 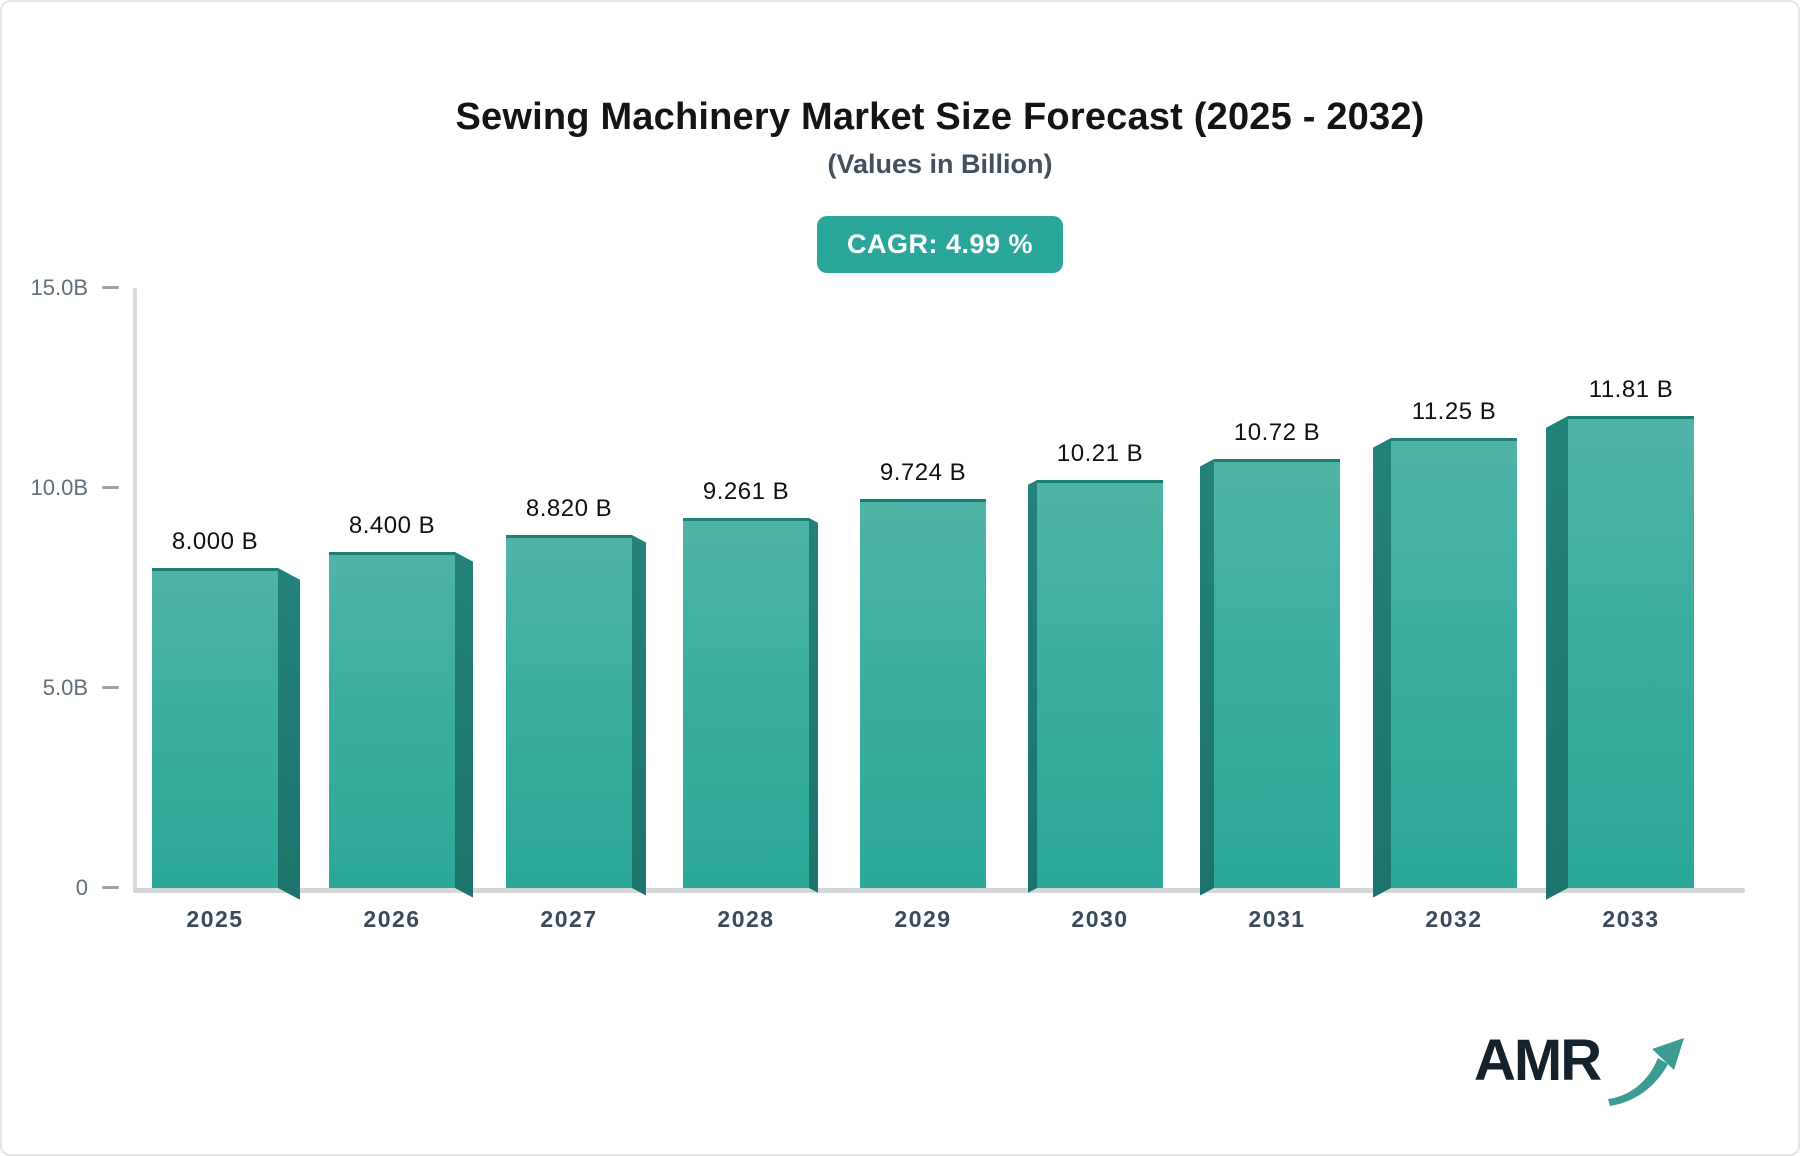 I want to click on x-axis-label: 2032, so click(x=1454, y=919).